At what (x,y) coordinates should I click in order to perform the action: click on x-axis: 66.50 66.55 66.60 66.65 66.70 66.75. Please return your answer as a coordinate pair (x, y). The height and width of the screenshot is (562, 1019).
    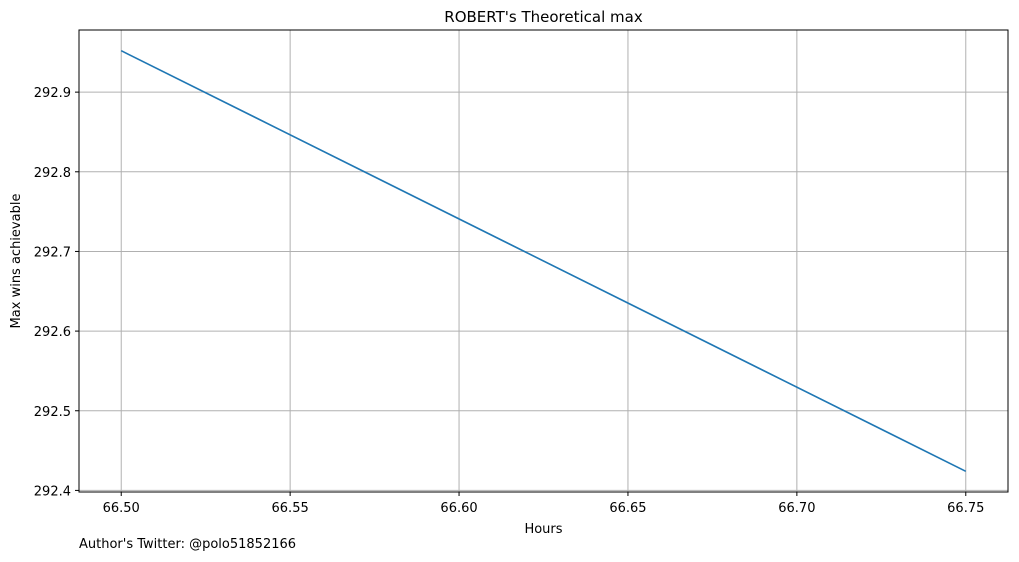
    Looking at the image, I should click on (543, 504).